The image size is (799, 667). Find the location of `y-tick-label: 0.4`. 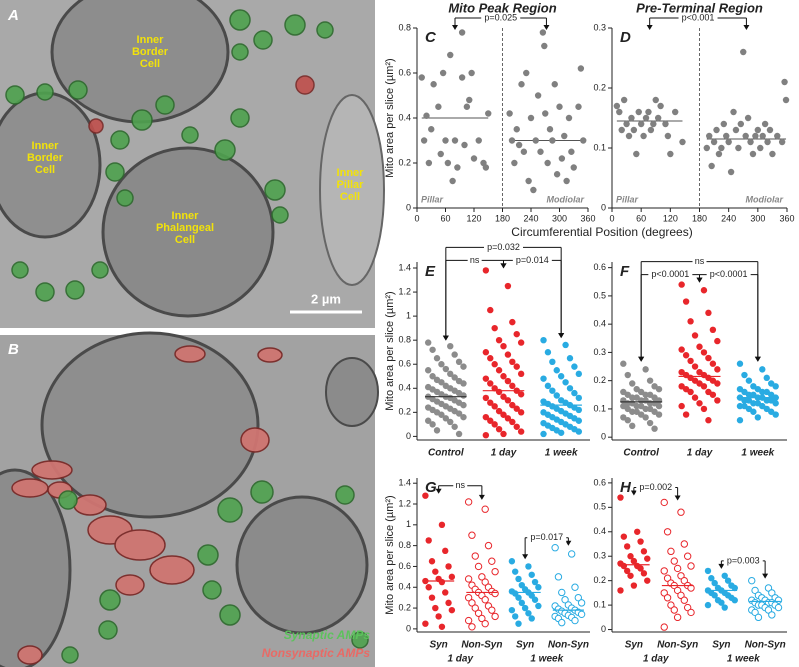

y-tick-label: 0.4 is located at coordinates (599, 324).